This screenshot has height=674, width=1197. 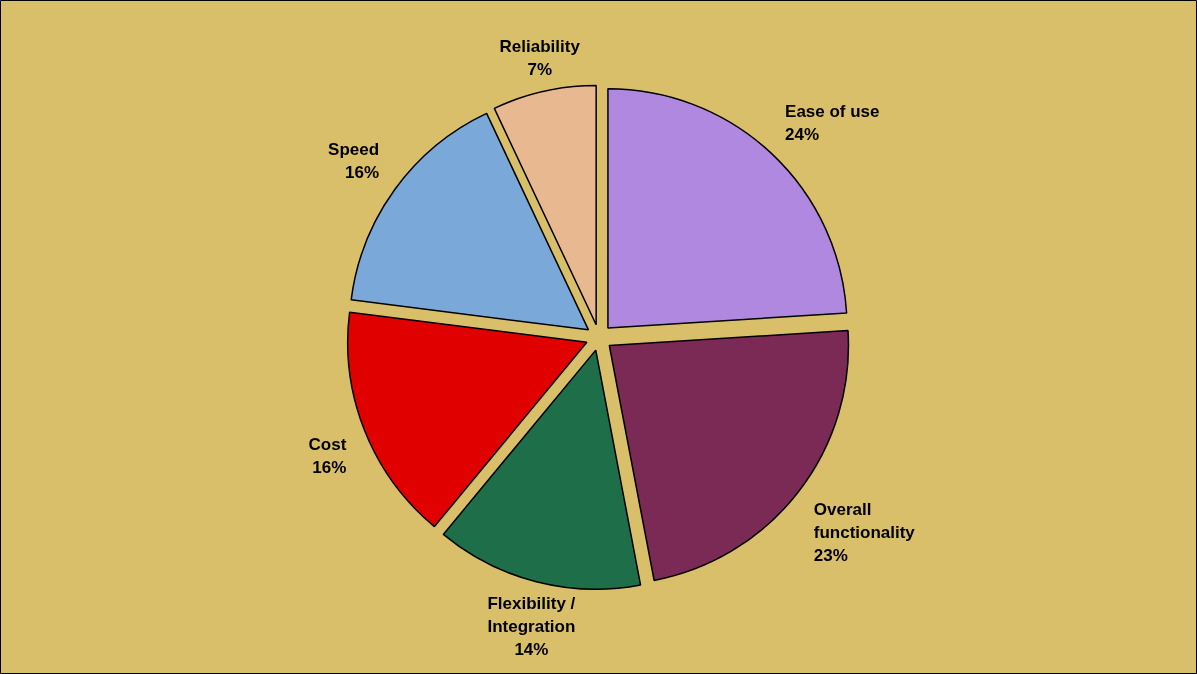 What do you see at coordinates (830, 555) in the screenshot?
I see `data-label: 23%` at bounding box center [830, 555].